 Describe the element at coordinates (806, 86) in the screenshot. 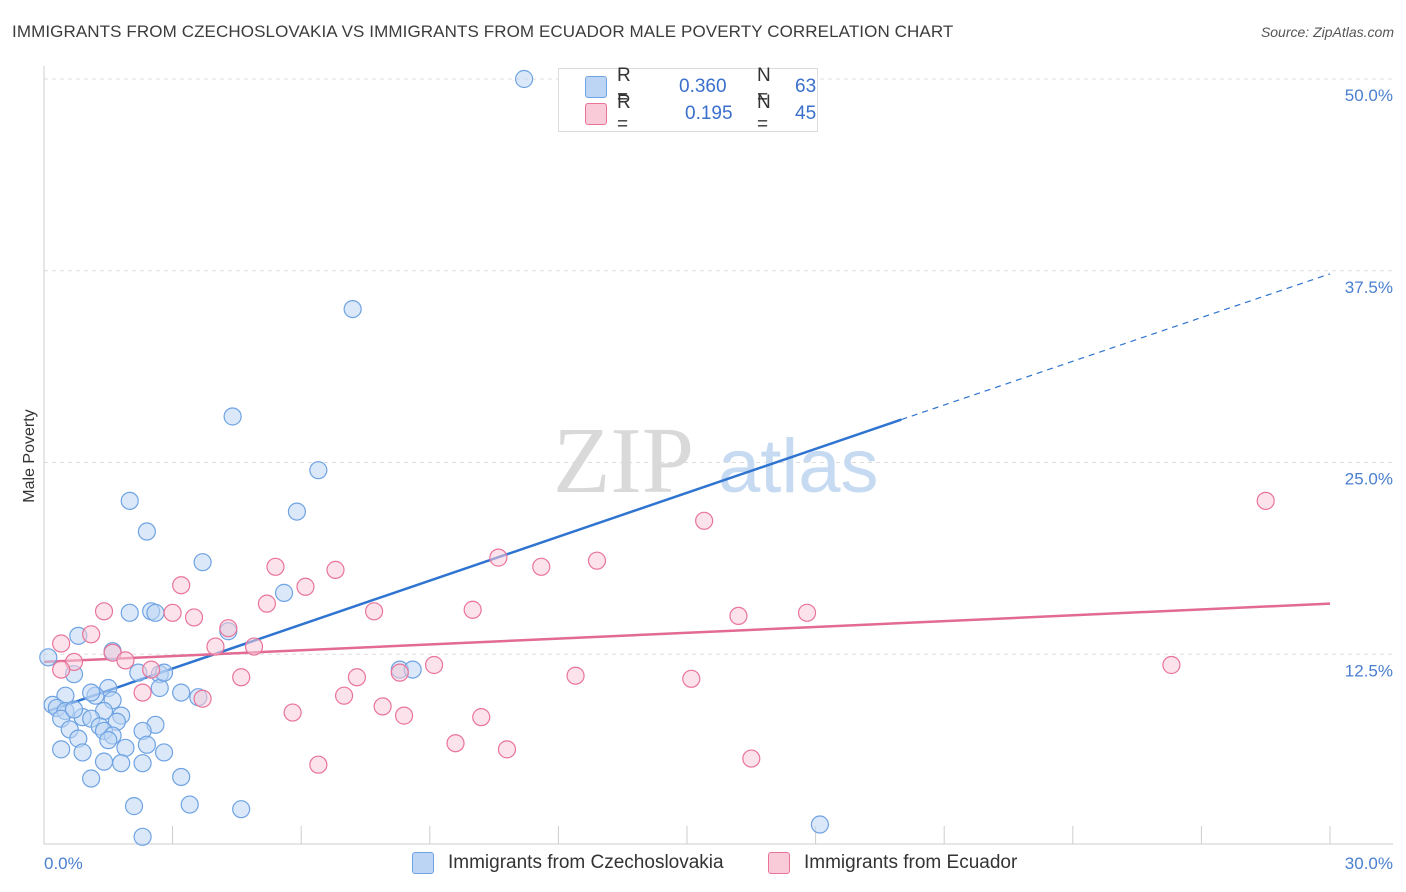

I see `legend-n-value: 63` at that location.